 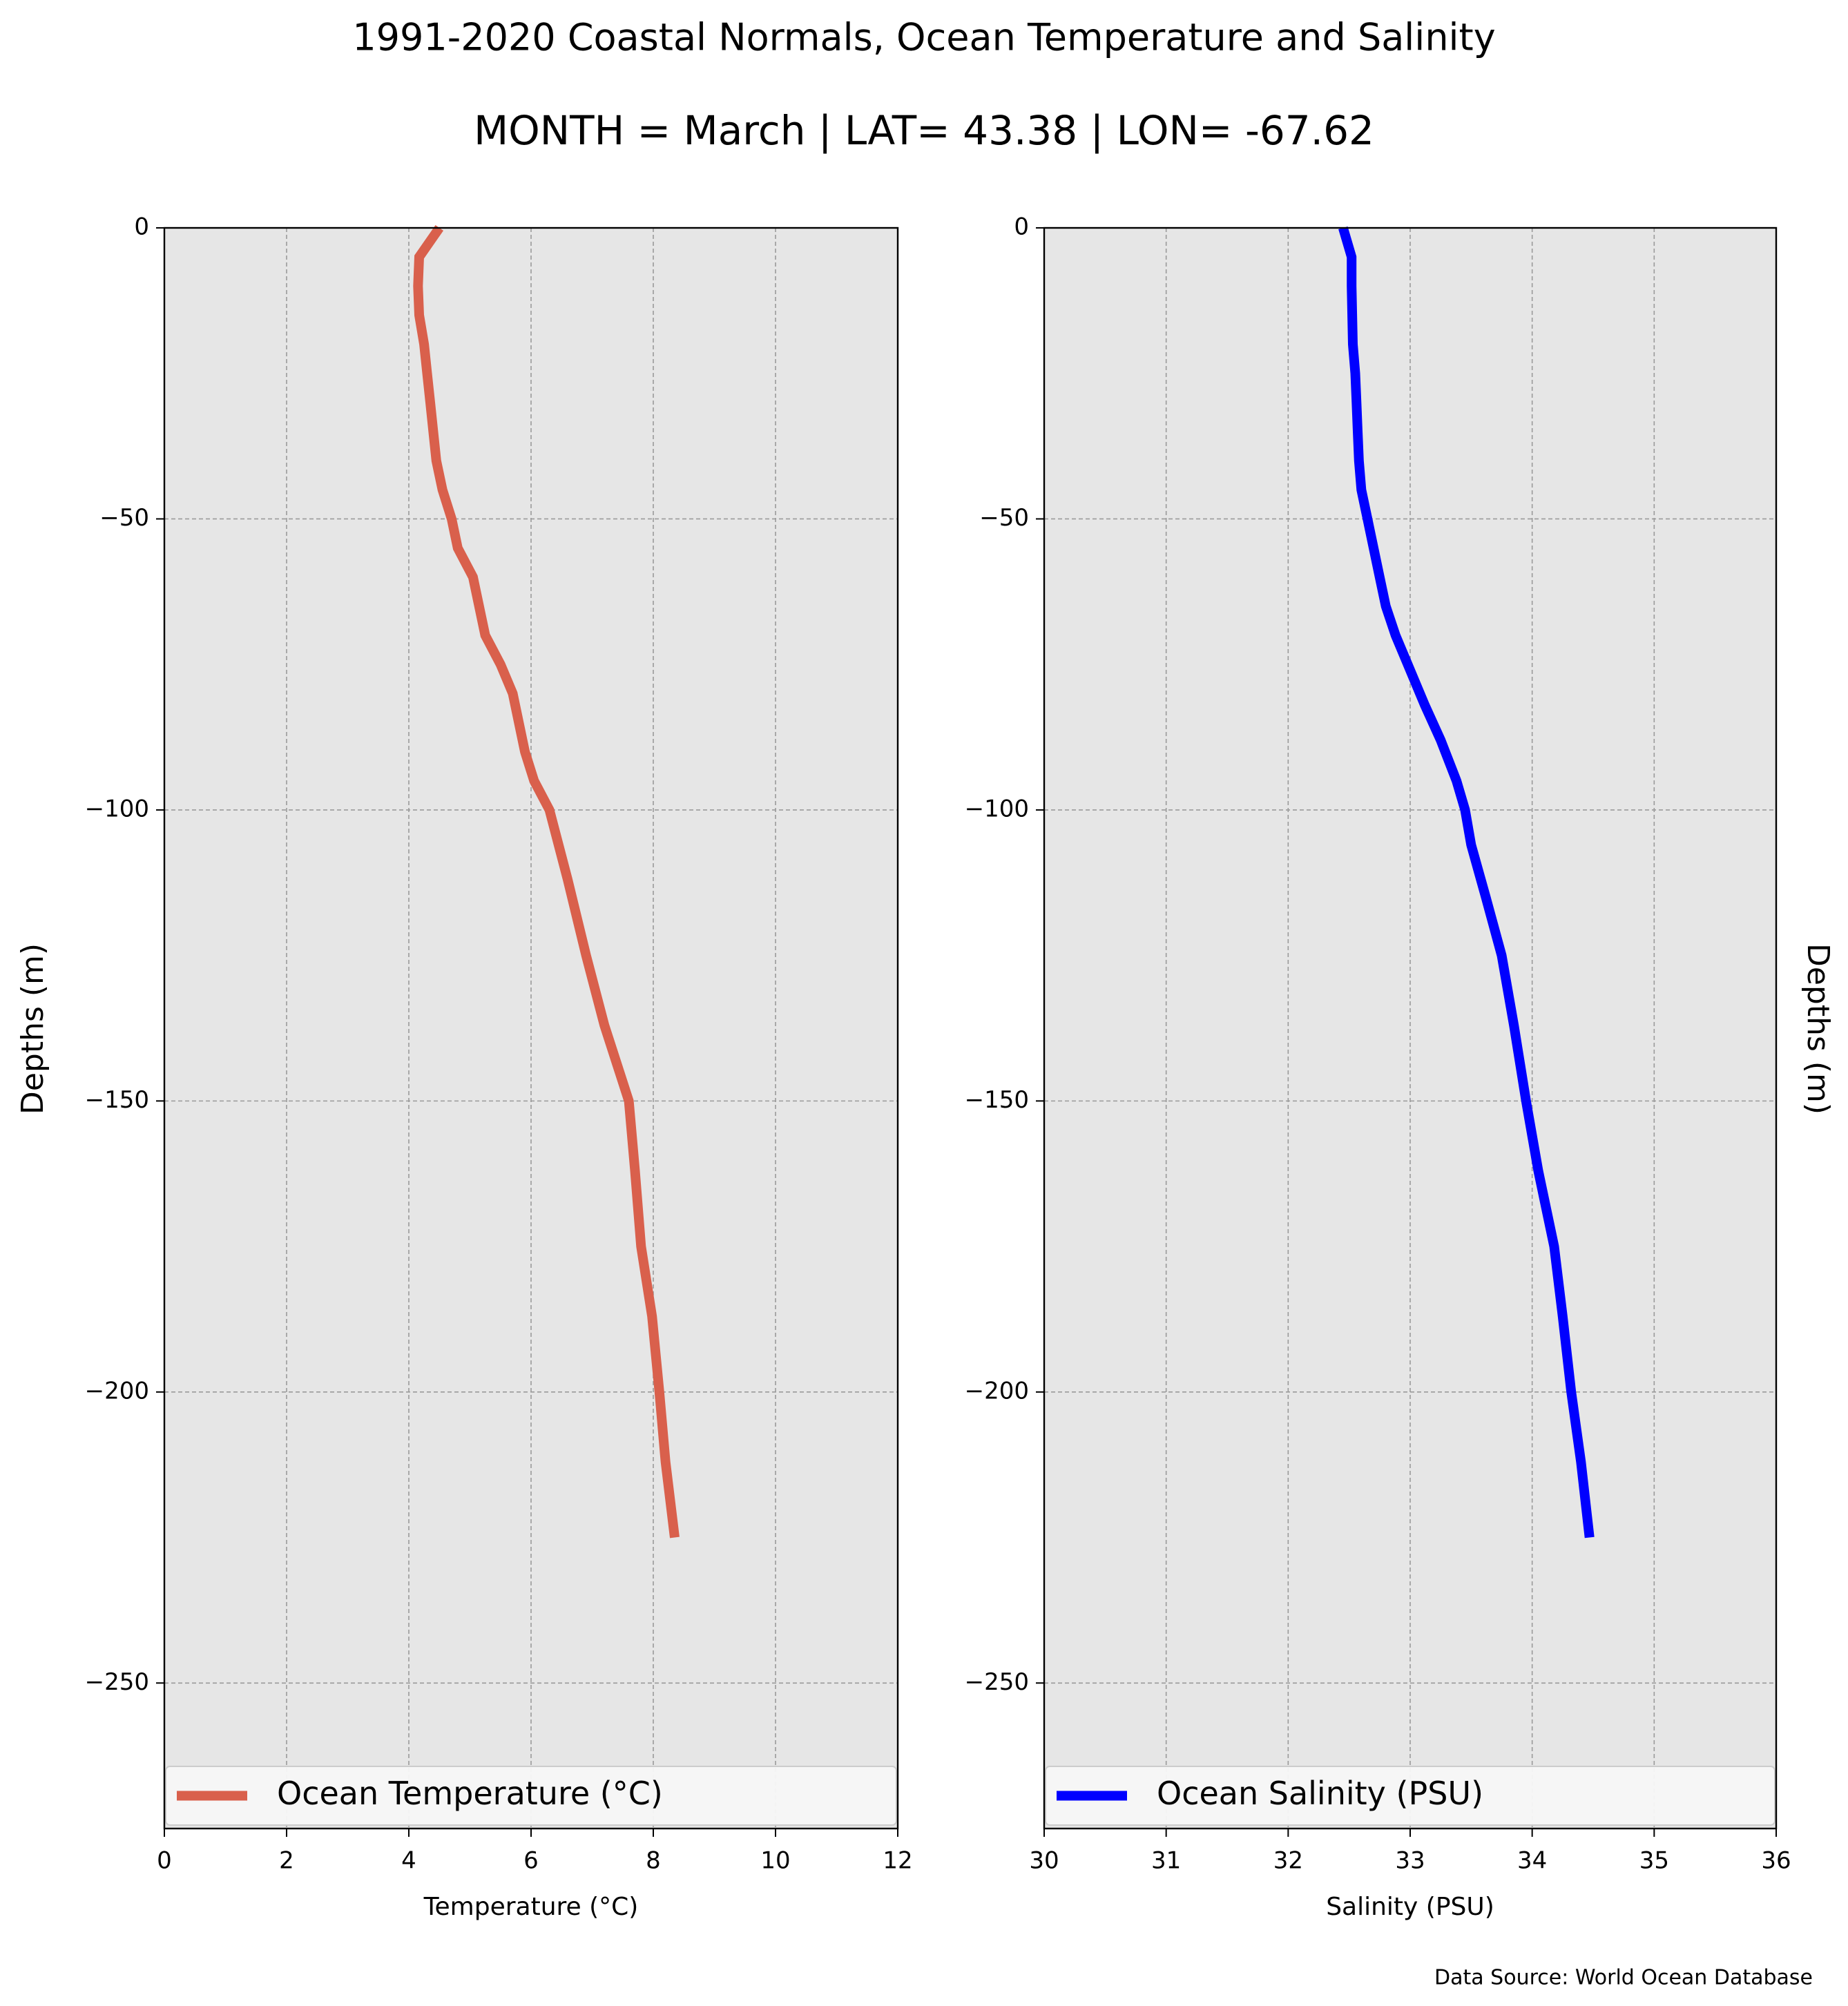 I want to click on x-tick-label: 32, so click(x=1288, y=1861).